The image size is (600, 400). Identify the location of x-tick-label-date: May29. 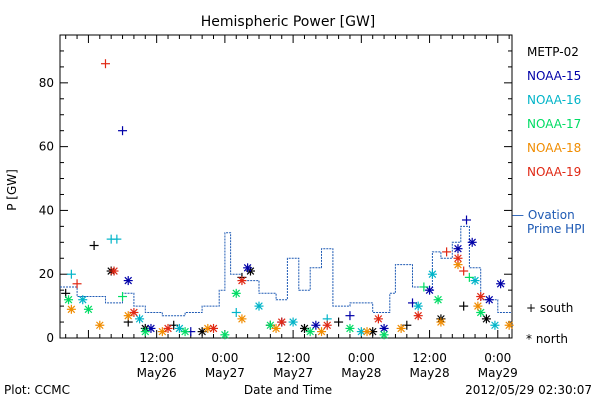
(498, 373).